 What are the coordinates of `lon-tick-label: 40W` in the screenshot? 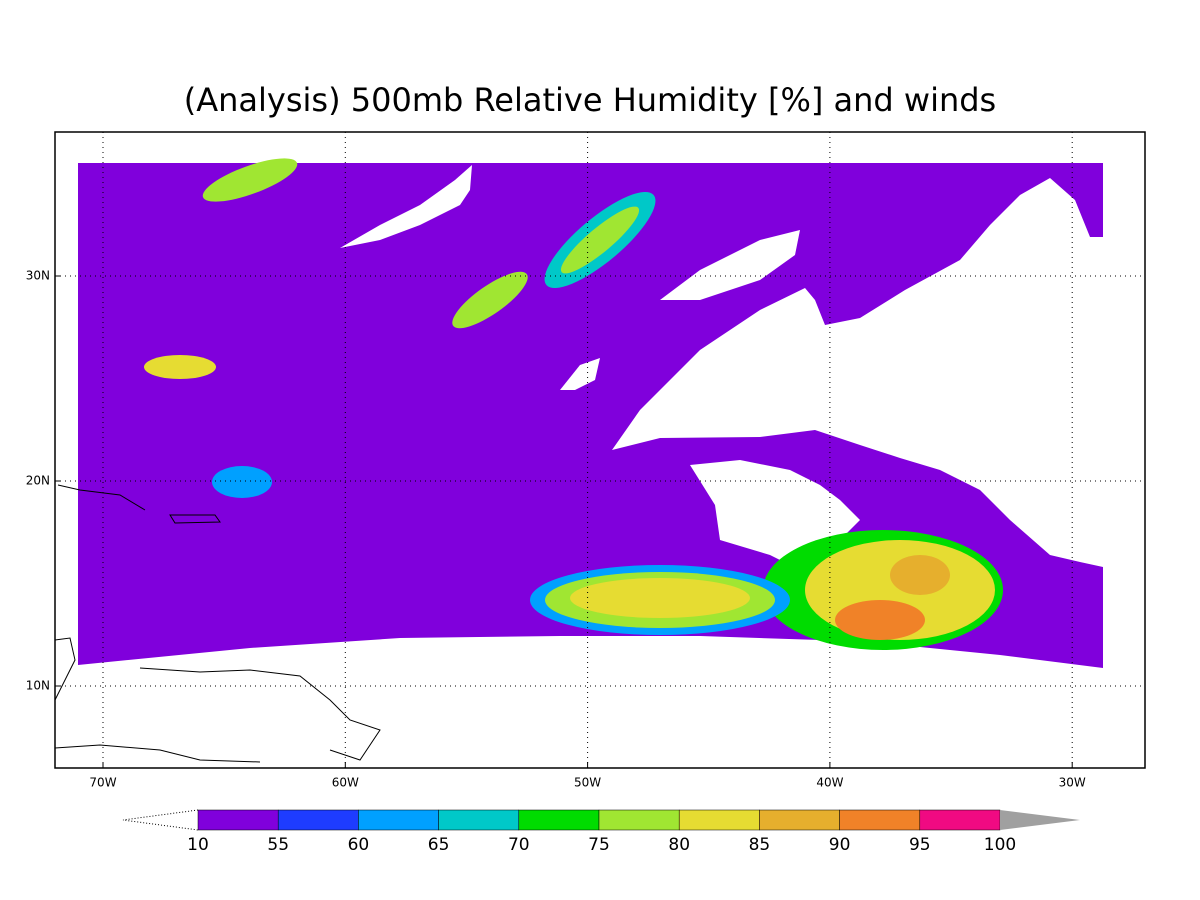 It's located at (829, 783).